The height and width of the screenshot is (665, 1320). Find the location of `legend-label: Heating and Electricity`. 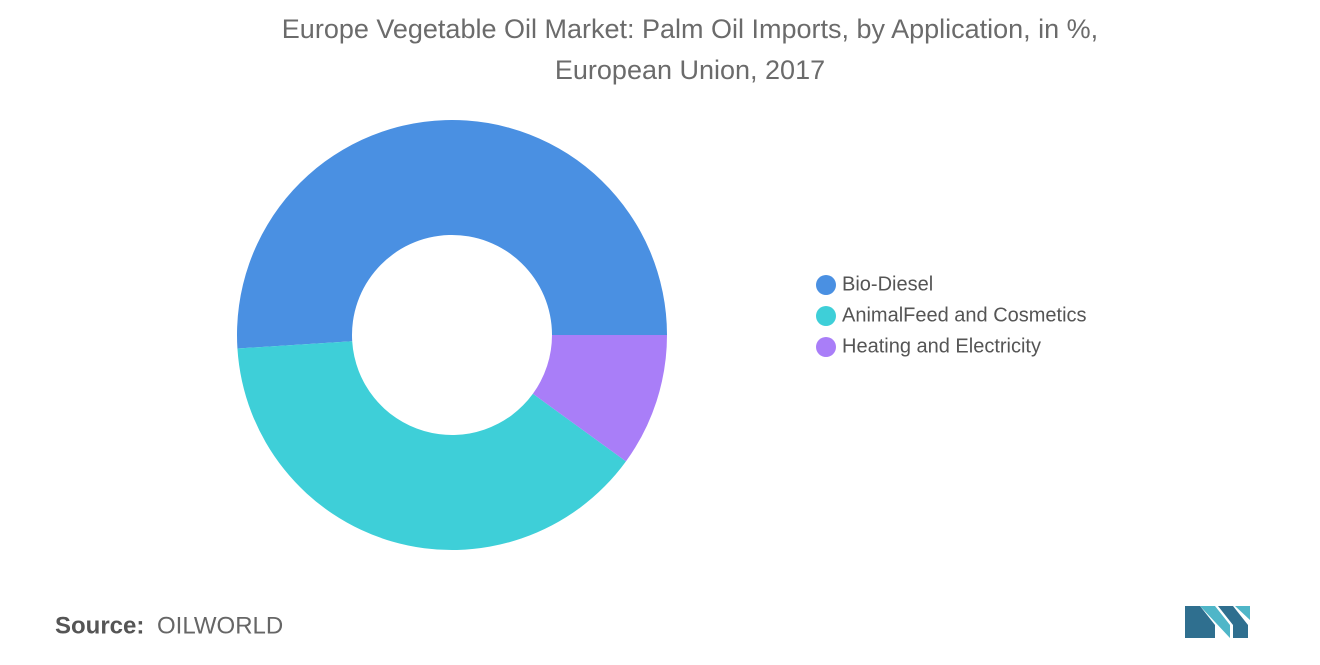

legend-label: Heating and Electricity is located at coordinates (941, 346).